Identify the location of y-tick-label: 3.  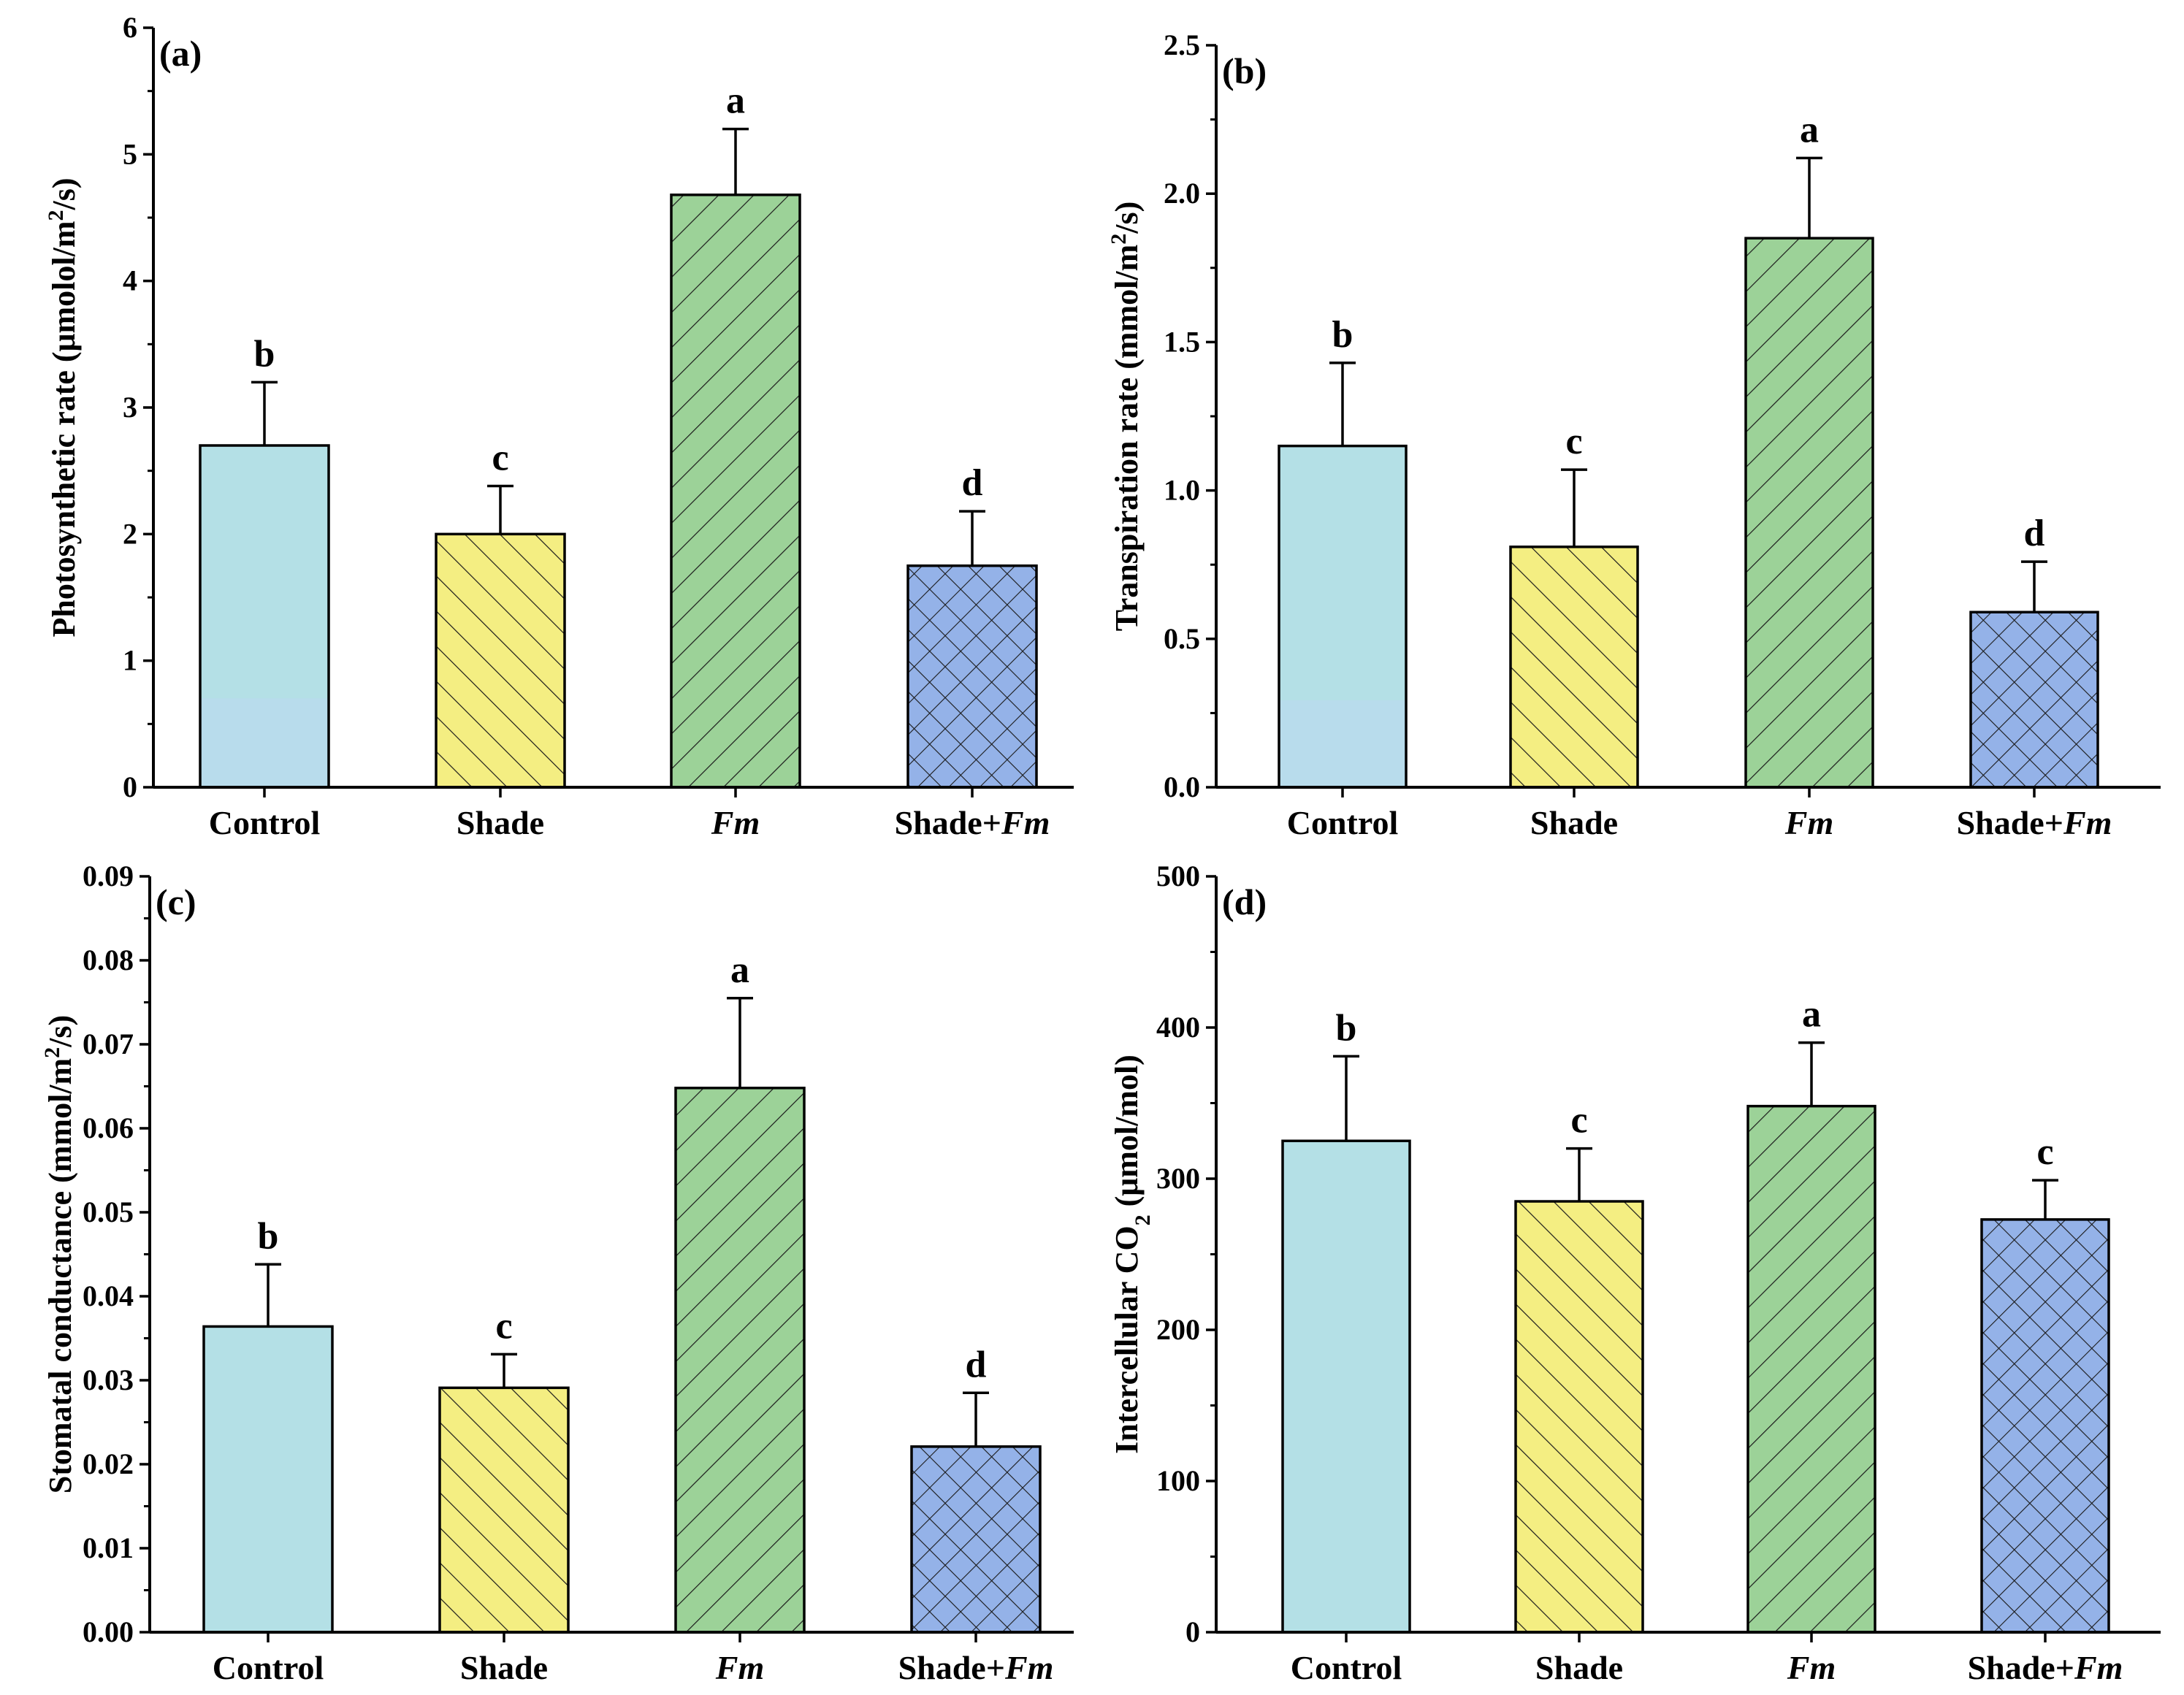
(130, 407).